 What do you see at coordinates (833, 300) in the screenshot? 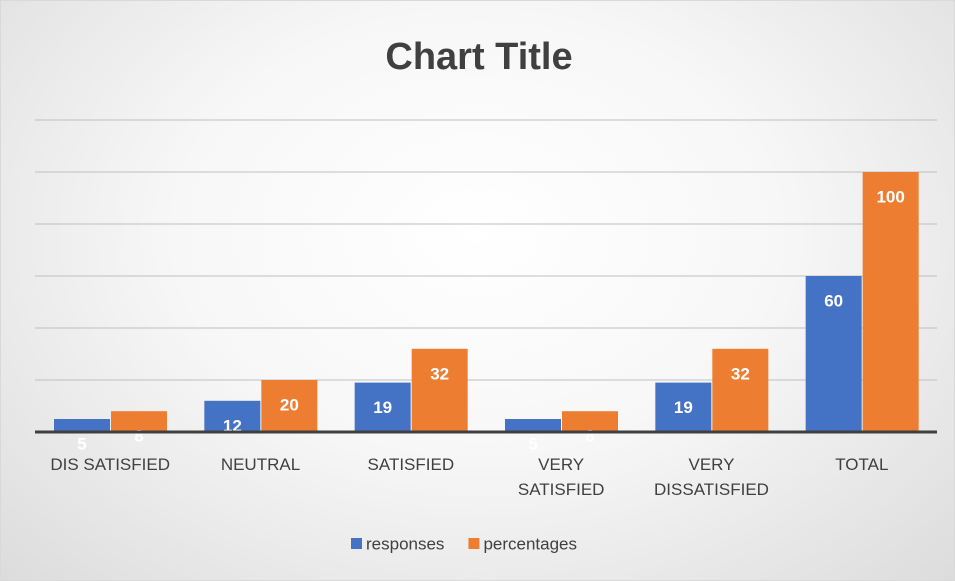
I see `data-label: 60` at bounding box center [833, 300].